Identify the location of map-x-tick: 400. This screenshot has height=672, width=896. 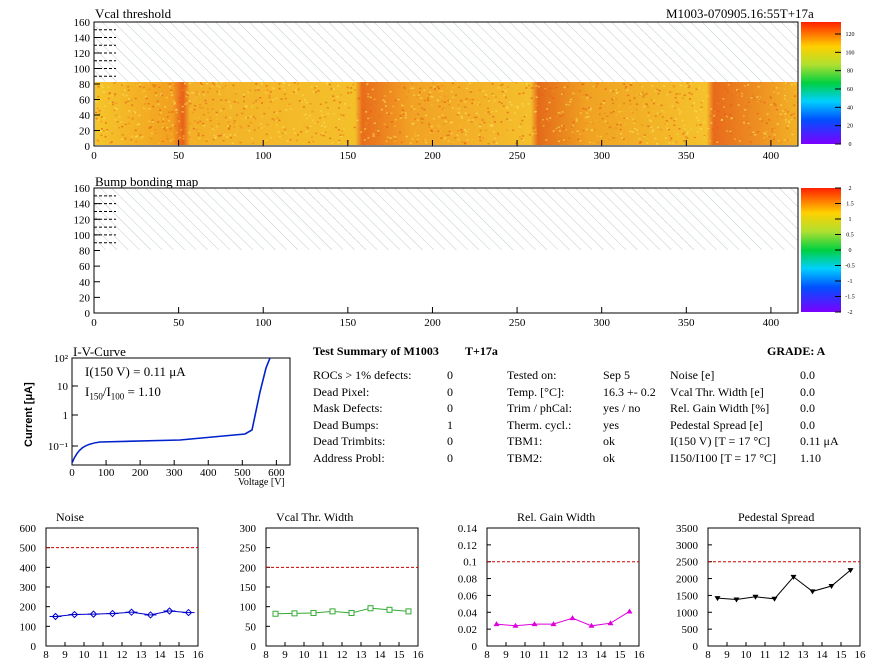
(771, 323).